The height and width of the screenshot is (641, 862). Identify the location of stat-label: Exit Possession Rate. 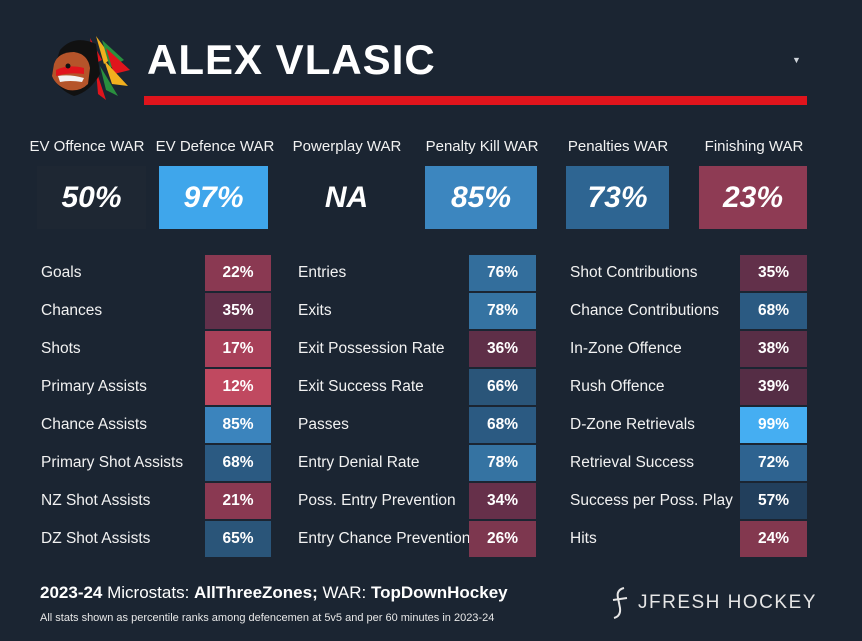
(371, 348).